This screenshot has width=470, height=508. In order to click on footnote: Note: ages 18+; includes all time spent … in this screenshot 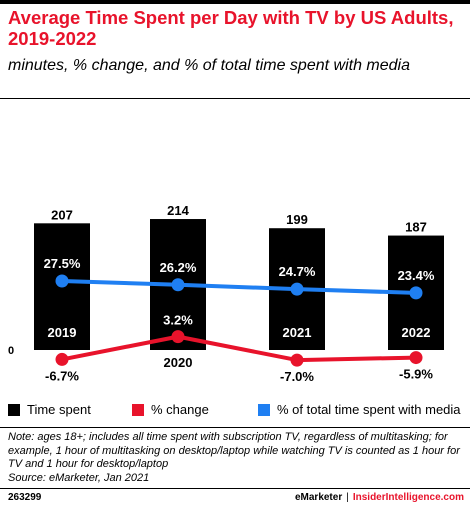, I will do `click(237, 458)`.